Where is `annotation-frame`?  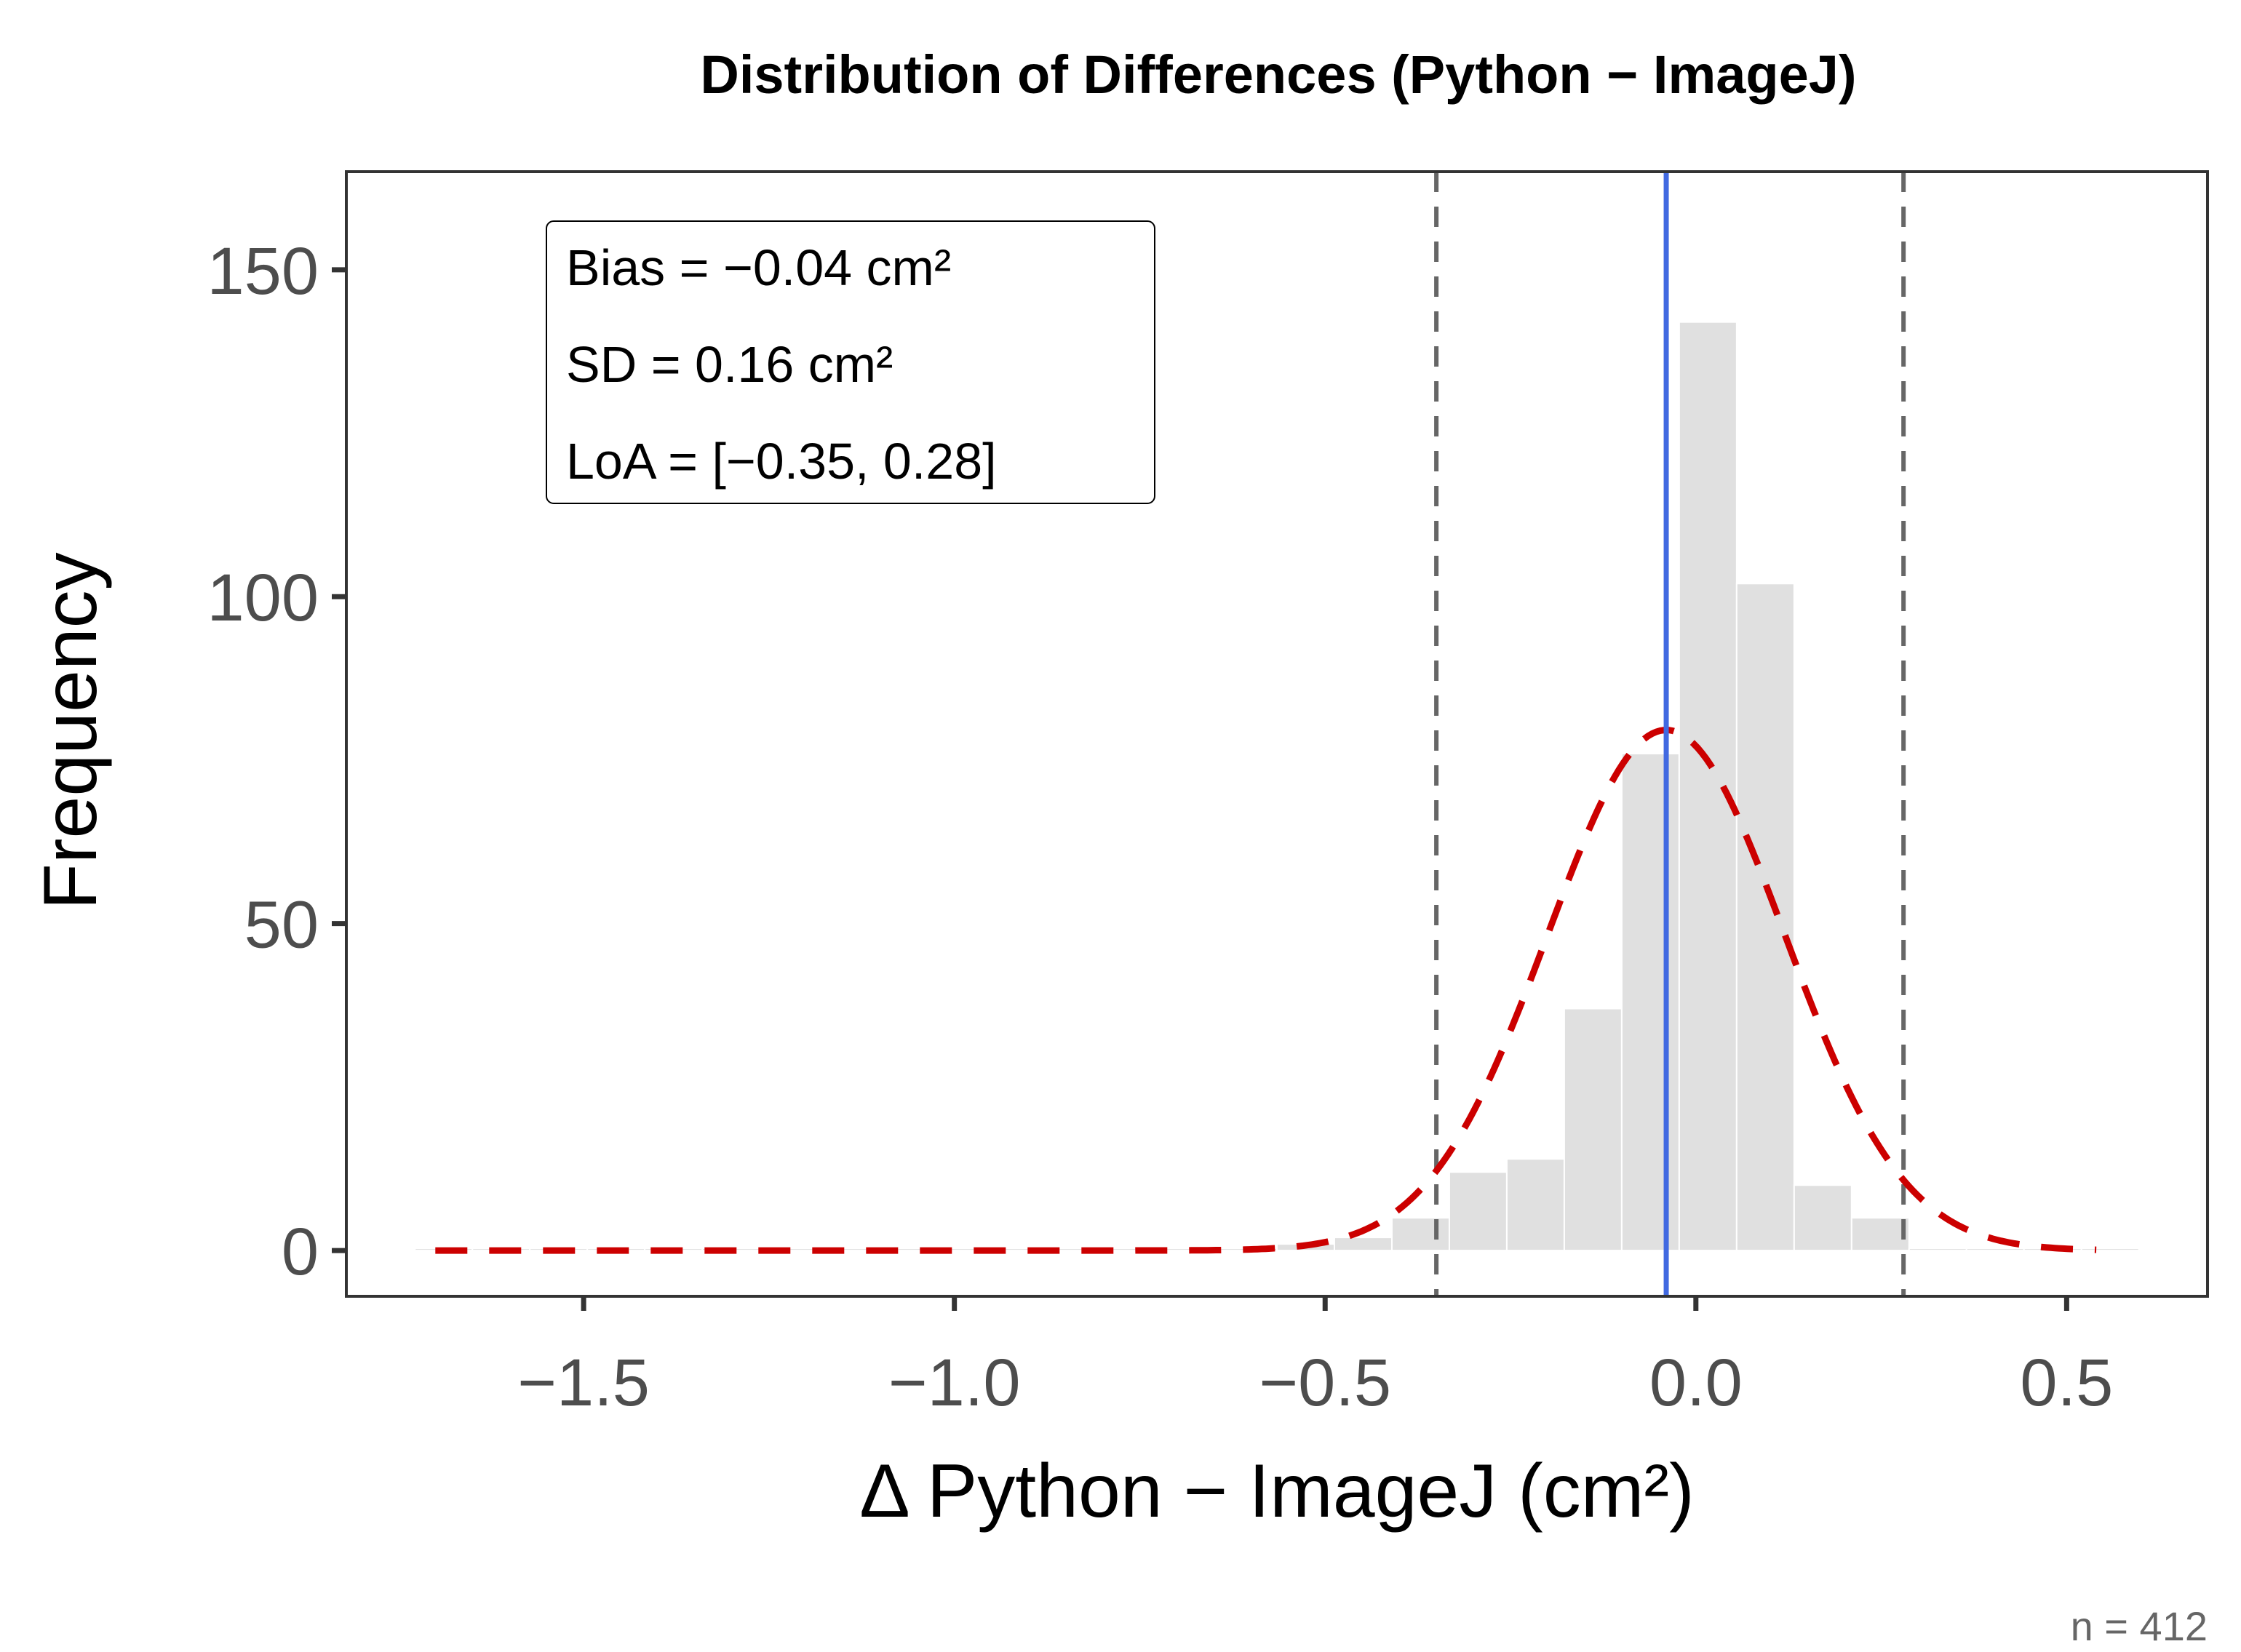 annotation-frame is located at coordinates (850, 362).